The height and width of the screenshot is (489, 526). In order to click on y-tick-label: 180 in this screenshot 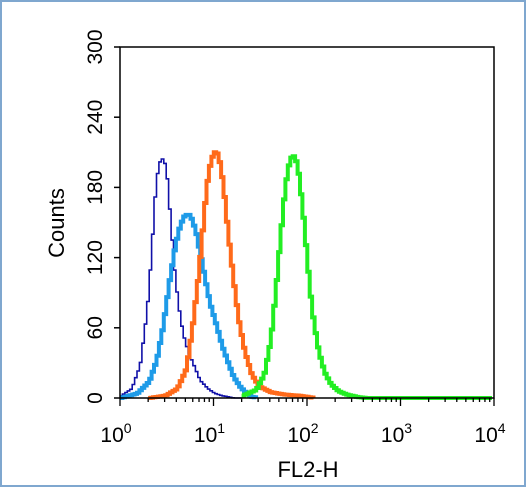, I will do `click(95, 187)`.